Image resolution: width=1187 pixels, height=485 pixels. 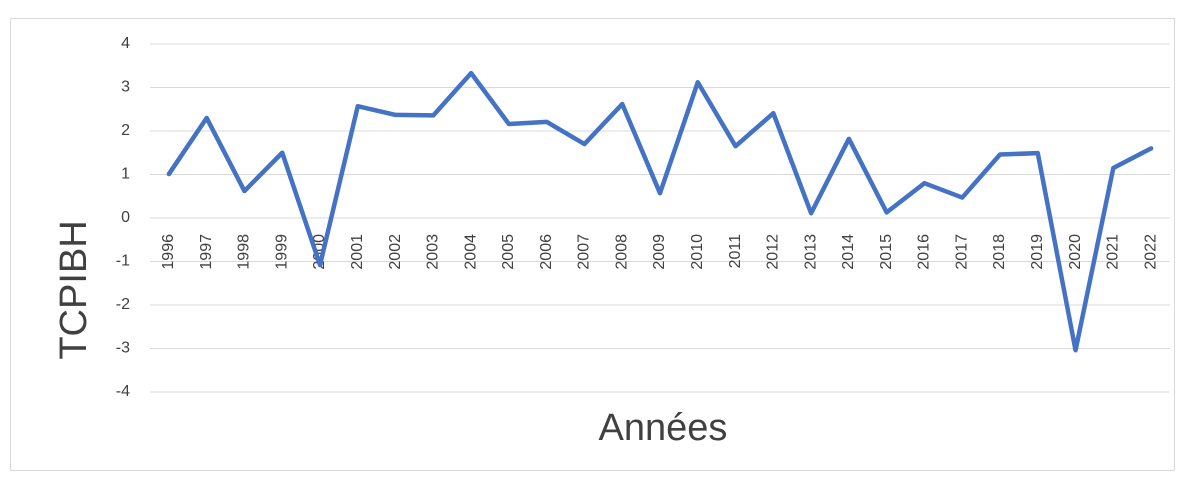 I want to click on y-tick-label: 1, so click(x=125, y=174).